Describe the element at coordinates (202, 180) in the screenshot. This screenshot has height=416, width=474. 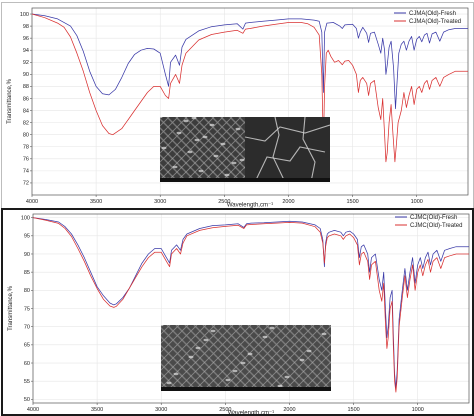
I see `sem-inset-left-scale-bar` at that location.